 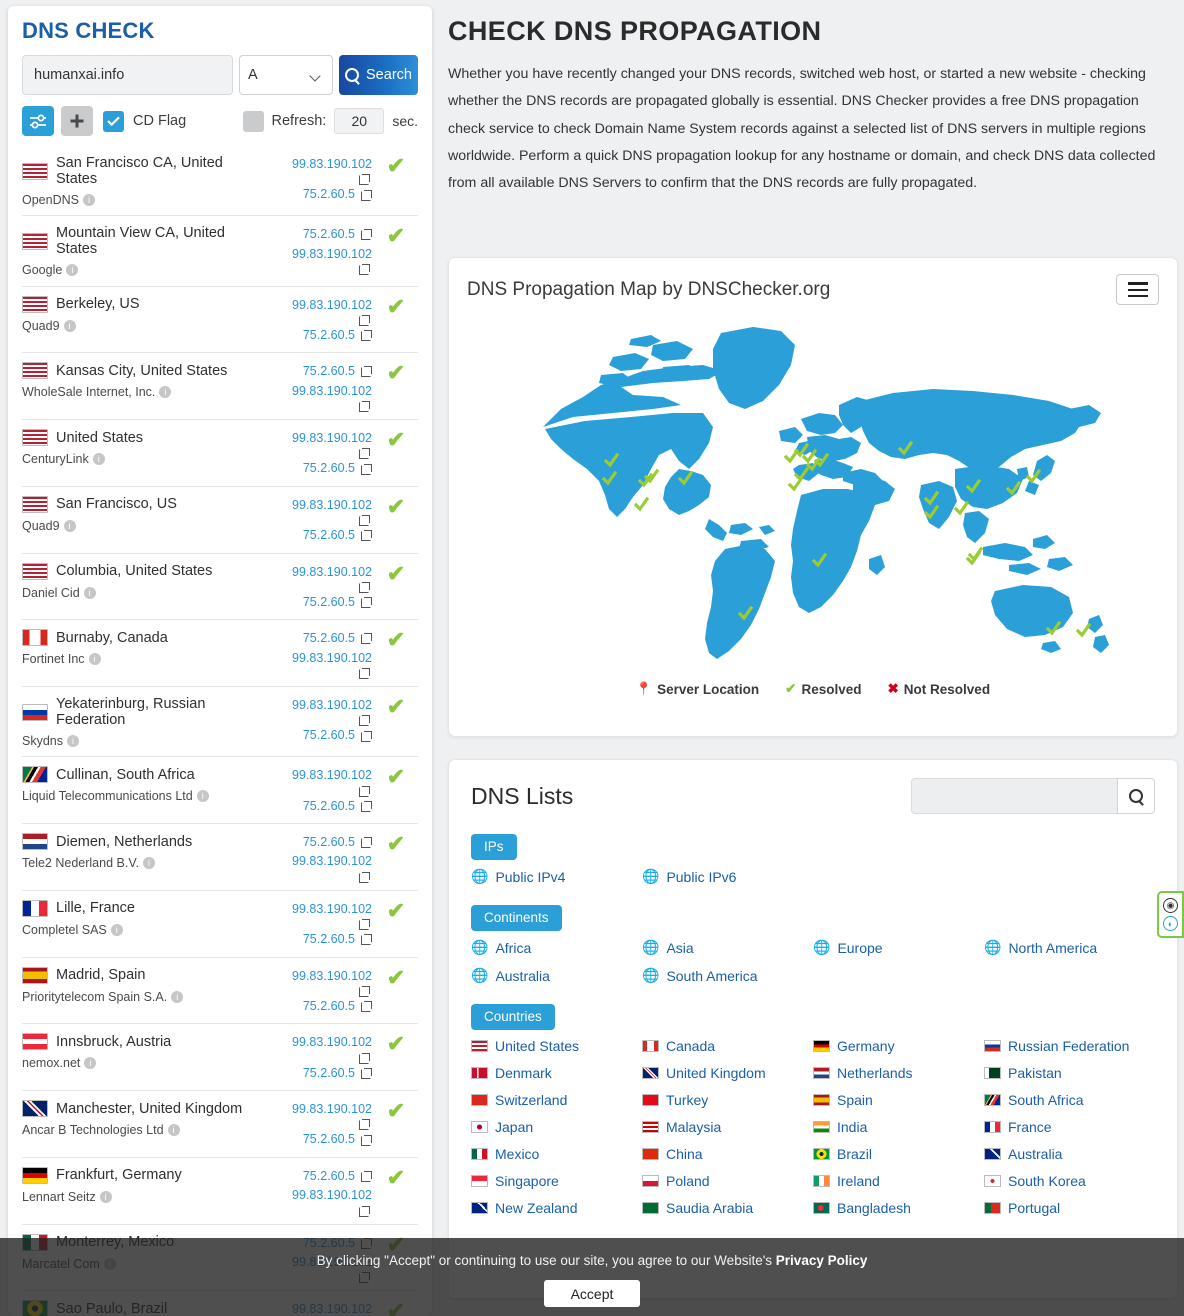 I want to click on list-item: France, so click(x=1069, y=1127).